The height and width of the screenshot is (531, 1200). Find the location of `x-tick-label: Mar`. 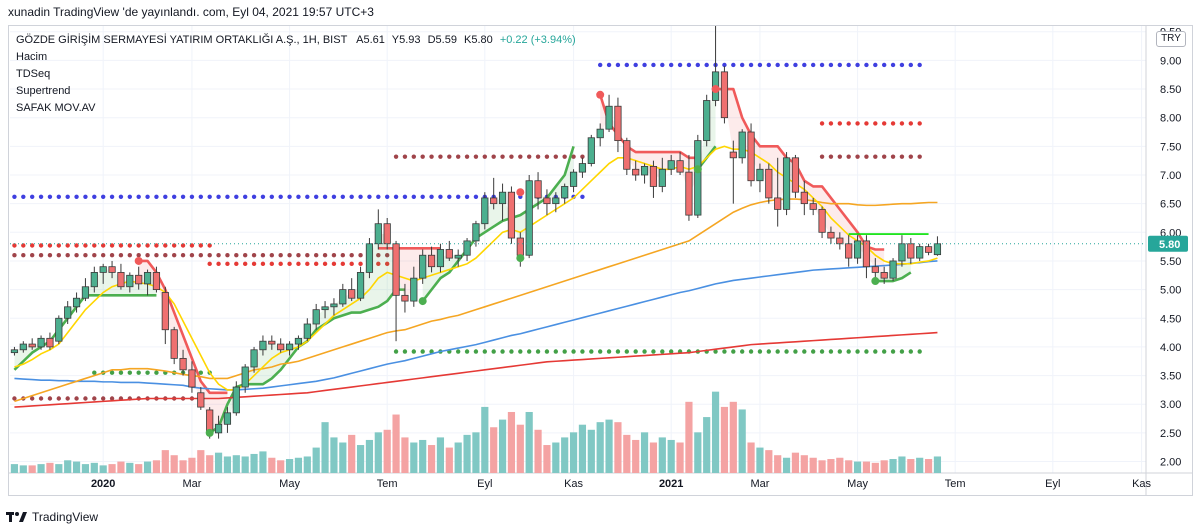

x-tick-label: Mar is located at coordinates (759, 484).